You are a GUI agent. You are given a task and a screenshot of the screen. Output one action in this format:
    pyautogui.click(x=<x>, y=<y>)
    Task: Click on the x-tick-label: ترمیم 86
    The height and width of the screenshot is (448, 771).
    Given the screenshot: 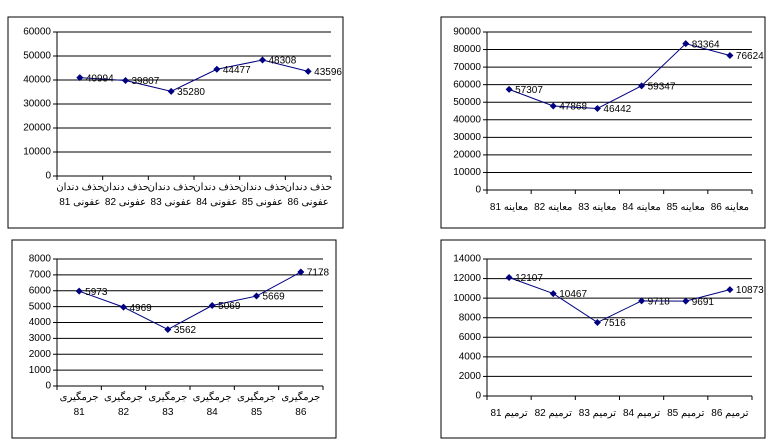 What is the action you would take?
    pyautogui.click(x=730, y=413)
    